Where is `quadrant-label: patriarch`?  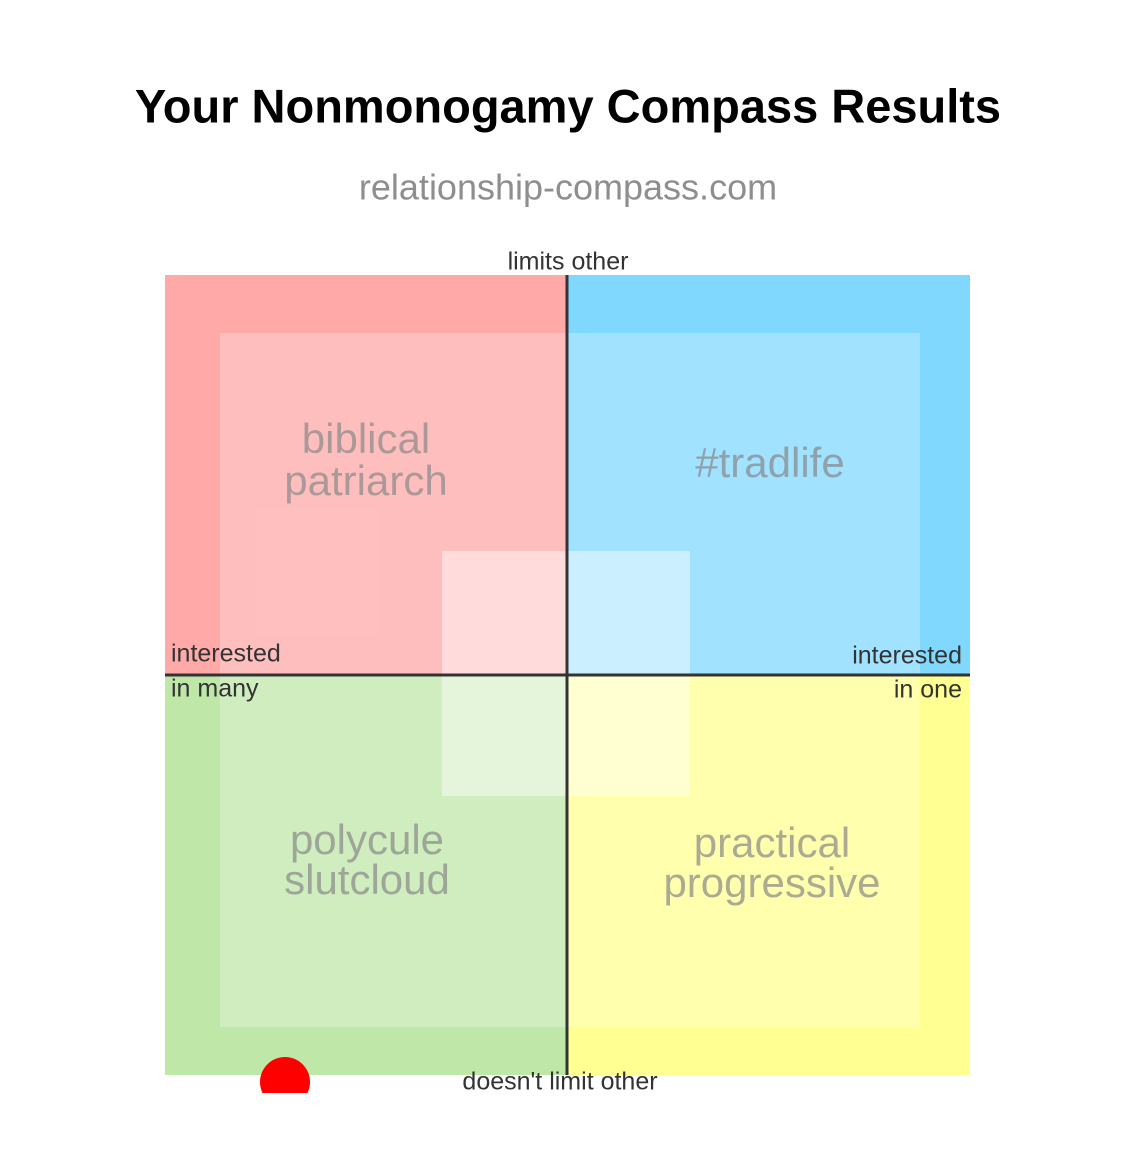
quadrant-label: patriarch is located at coordinates (365, 480).